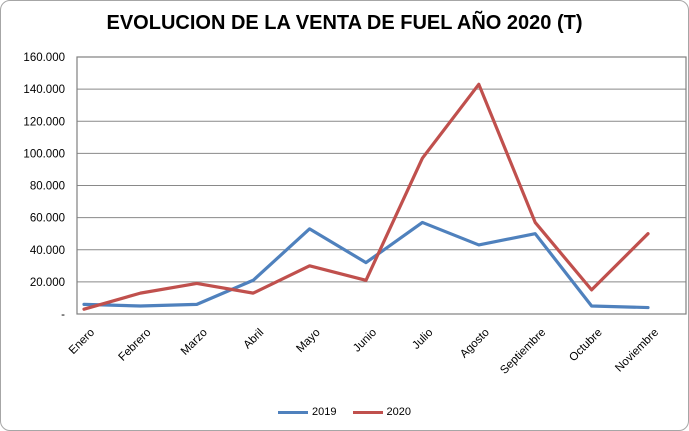 Image resolution: width=689 pixels, height=431 pixels. I want to click on x-axis-label: Septiembre, so click(523, 352).